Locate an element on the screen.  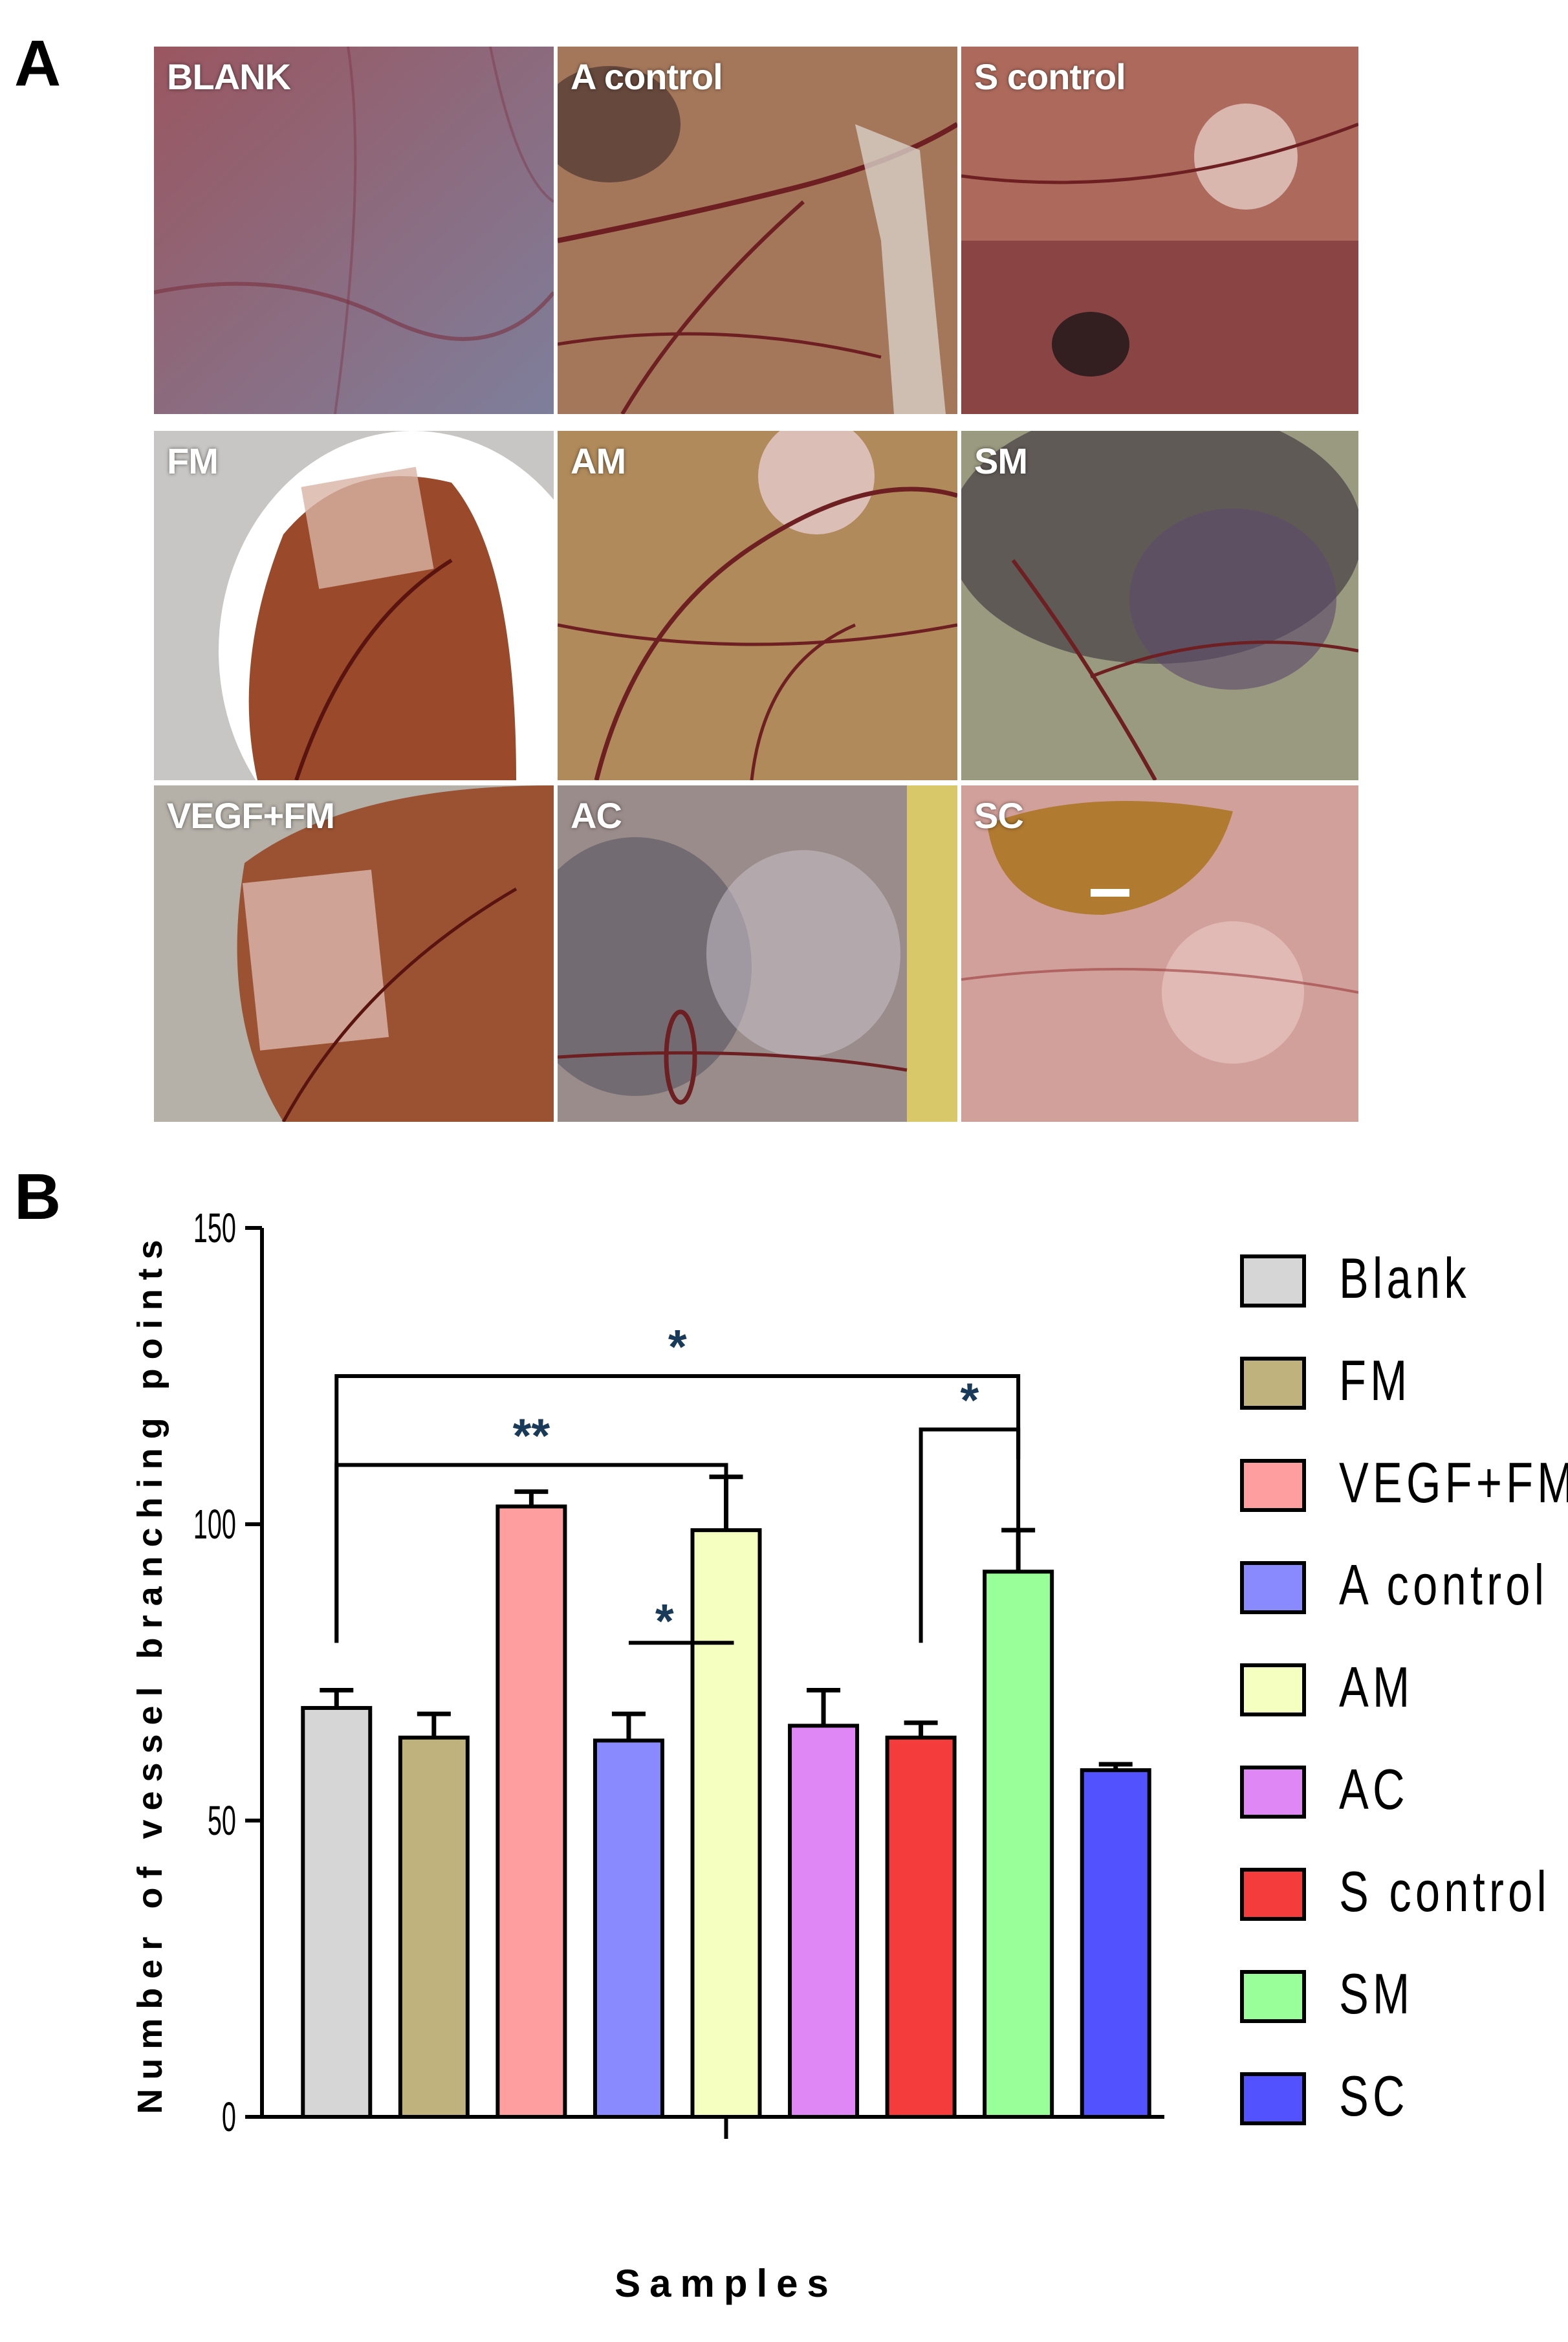
significance-label: ** is located at coordinates (531, 1435).